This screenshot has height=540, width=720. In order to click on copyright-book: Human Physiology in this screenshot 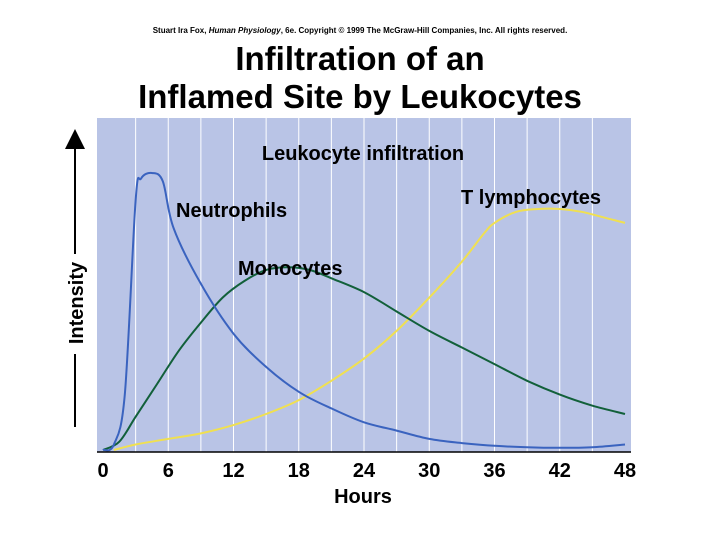, I will do `click(244, 30)`.